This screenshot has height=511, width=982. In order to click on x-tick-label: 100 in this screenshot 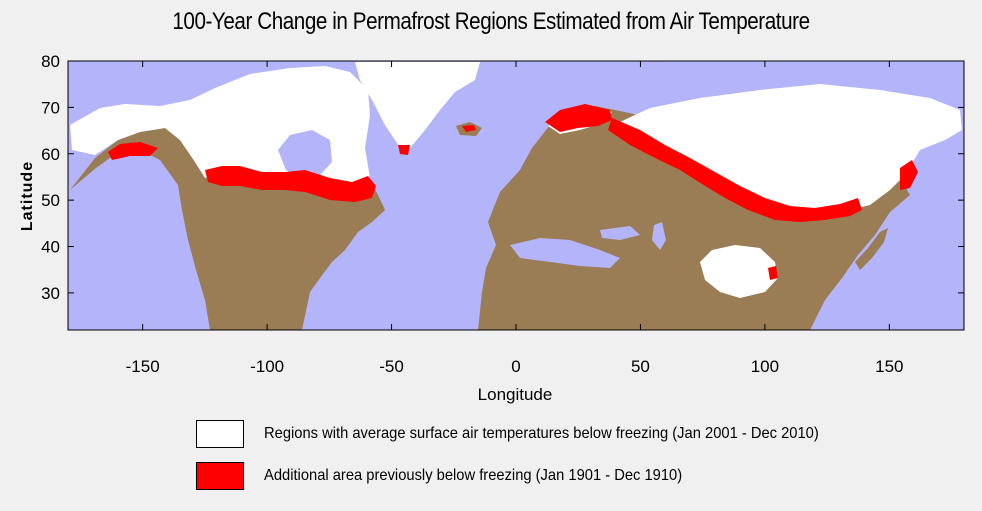, I will do `click(765, 366)`.